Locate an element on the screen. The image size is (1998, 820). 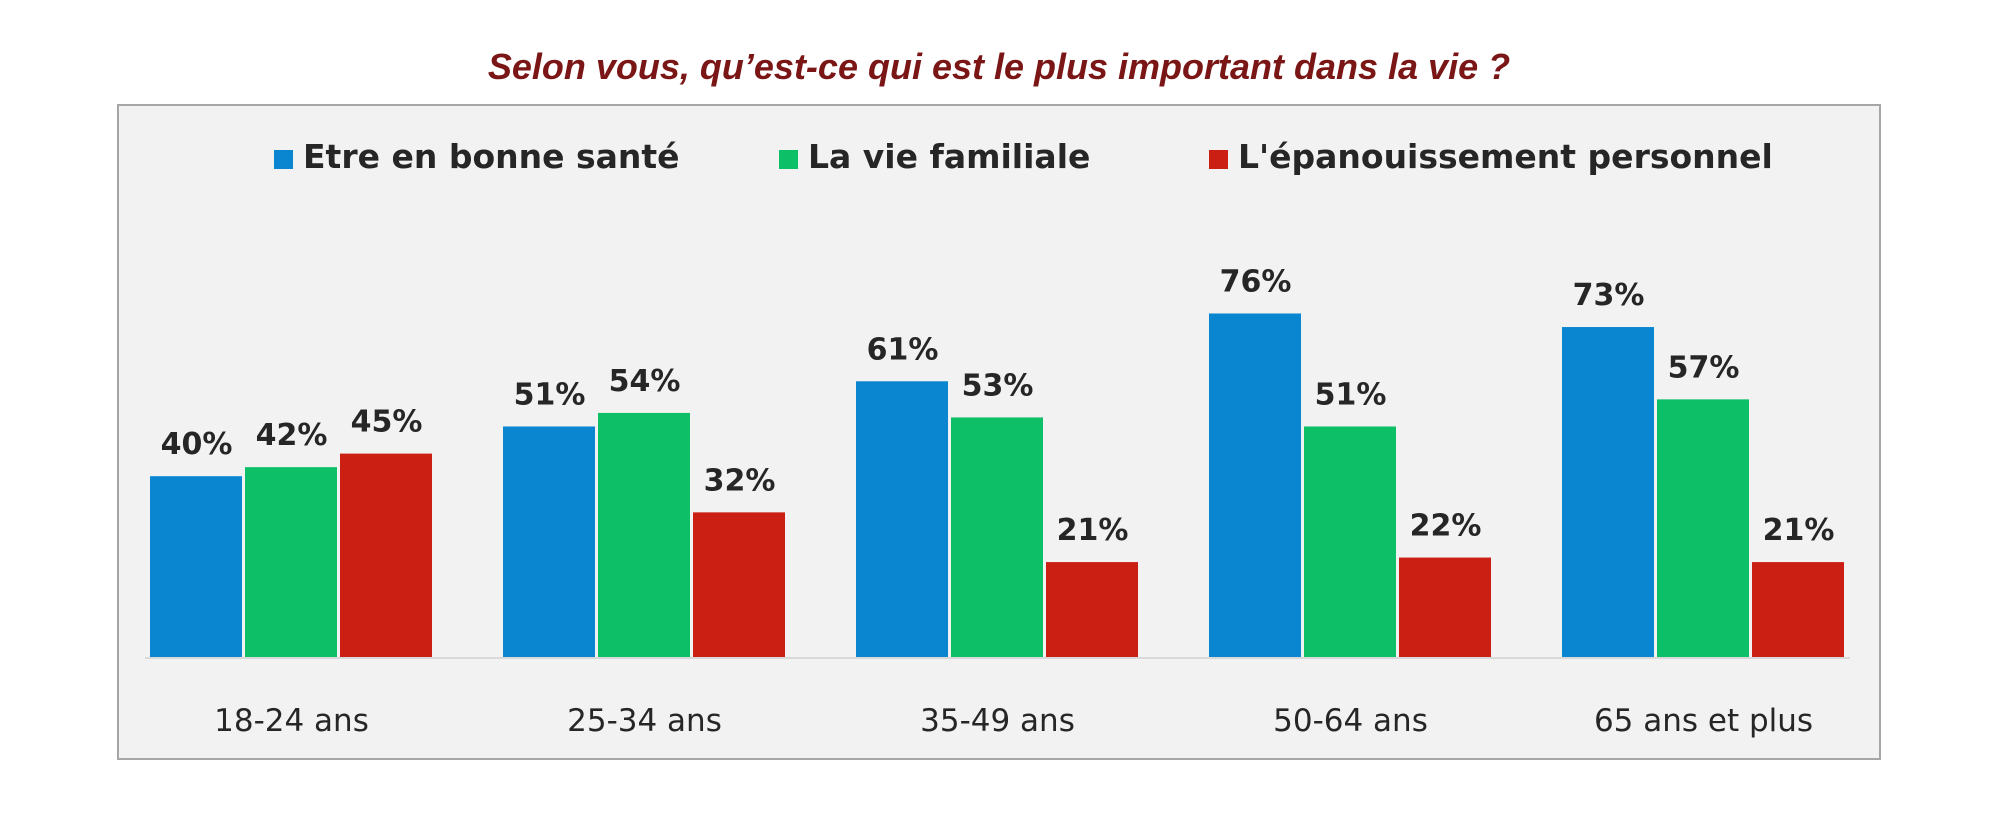
data-label-25-34-ans-etre-en-bonne-sante: 51% is located at coordinates (550, 394).